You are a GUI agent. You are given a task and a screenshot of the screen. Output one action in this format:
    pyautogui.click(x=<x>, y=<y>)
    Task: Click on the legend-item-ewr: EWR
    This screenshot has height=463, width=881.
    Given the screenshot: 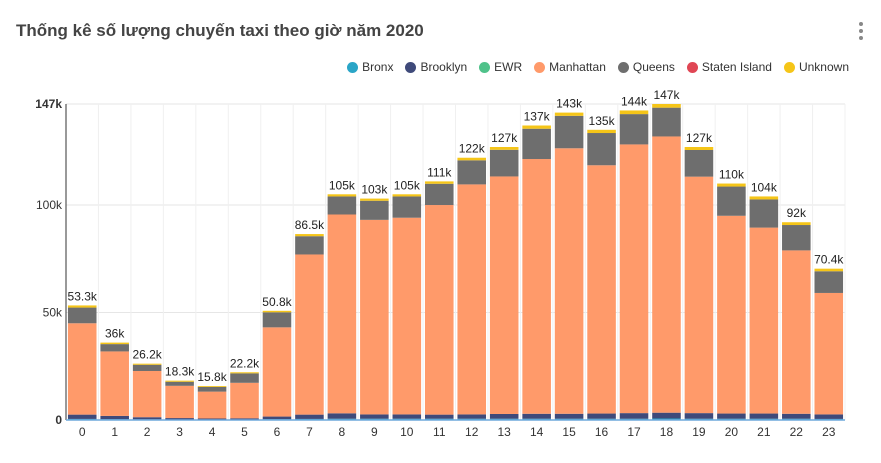 What is the action you would take?
    pyautogui.click(x=500, y=67)
    